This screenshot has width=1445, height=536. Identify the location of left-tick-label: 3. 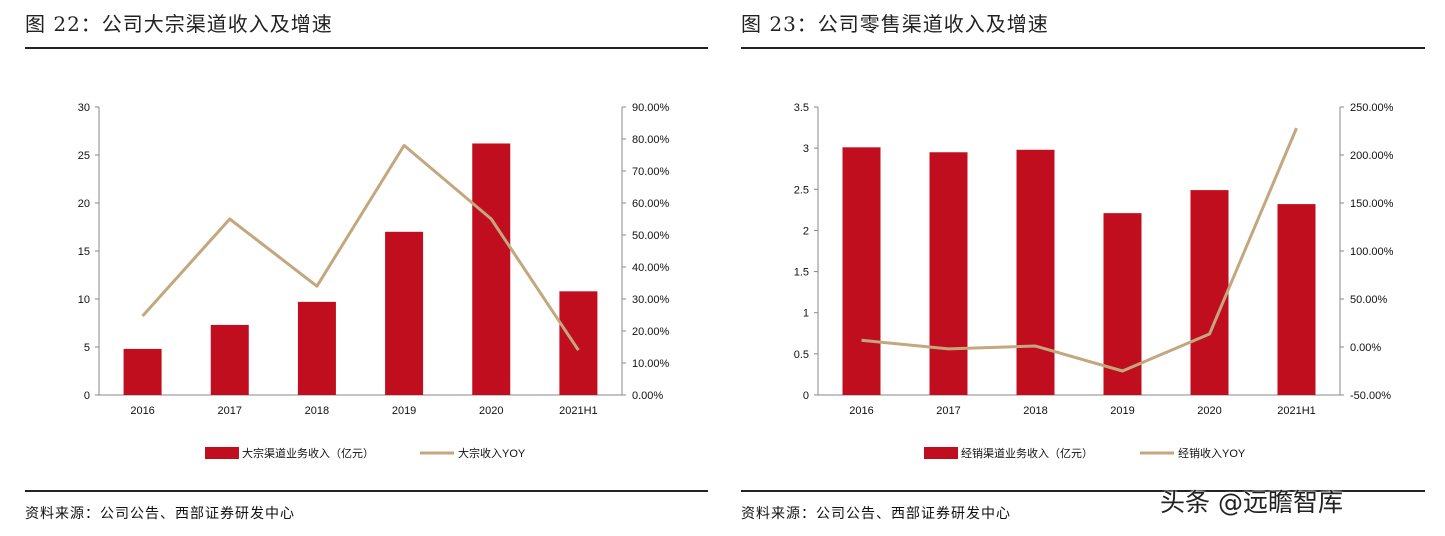
(806, 149).